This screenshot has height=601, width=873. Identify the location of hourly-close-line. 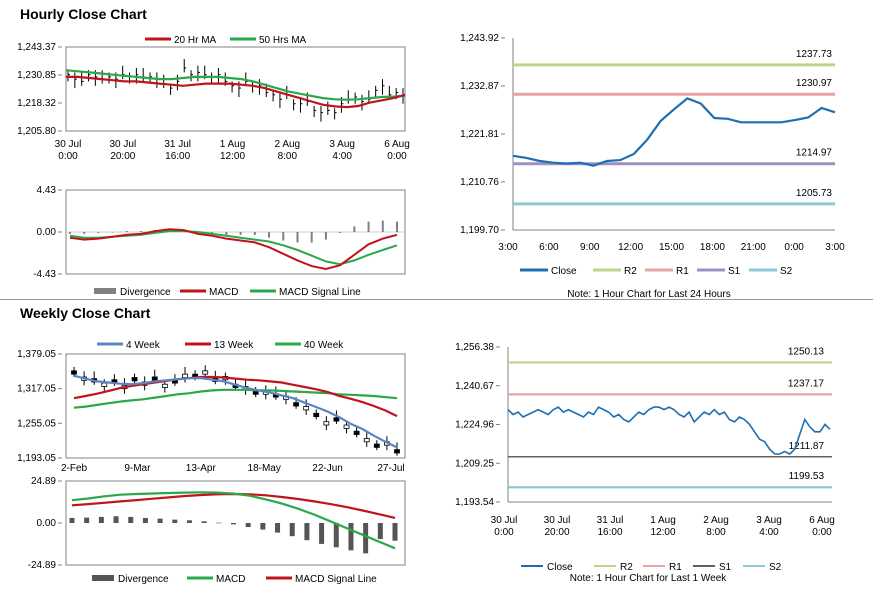
(674, 132).